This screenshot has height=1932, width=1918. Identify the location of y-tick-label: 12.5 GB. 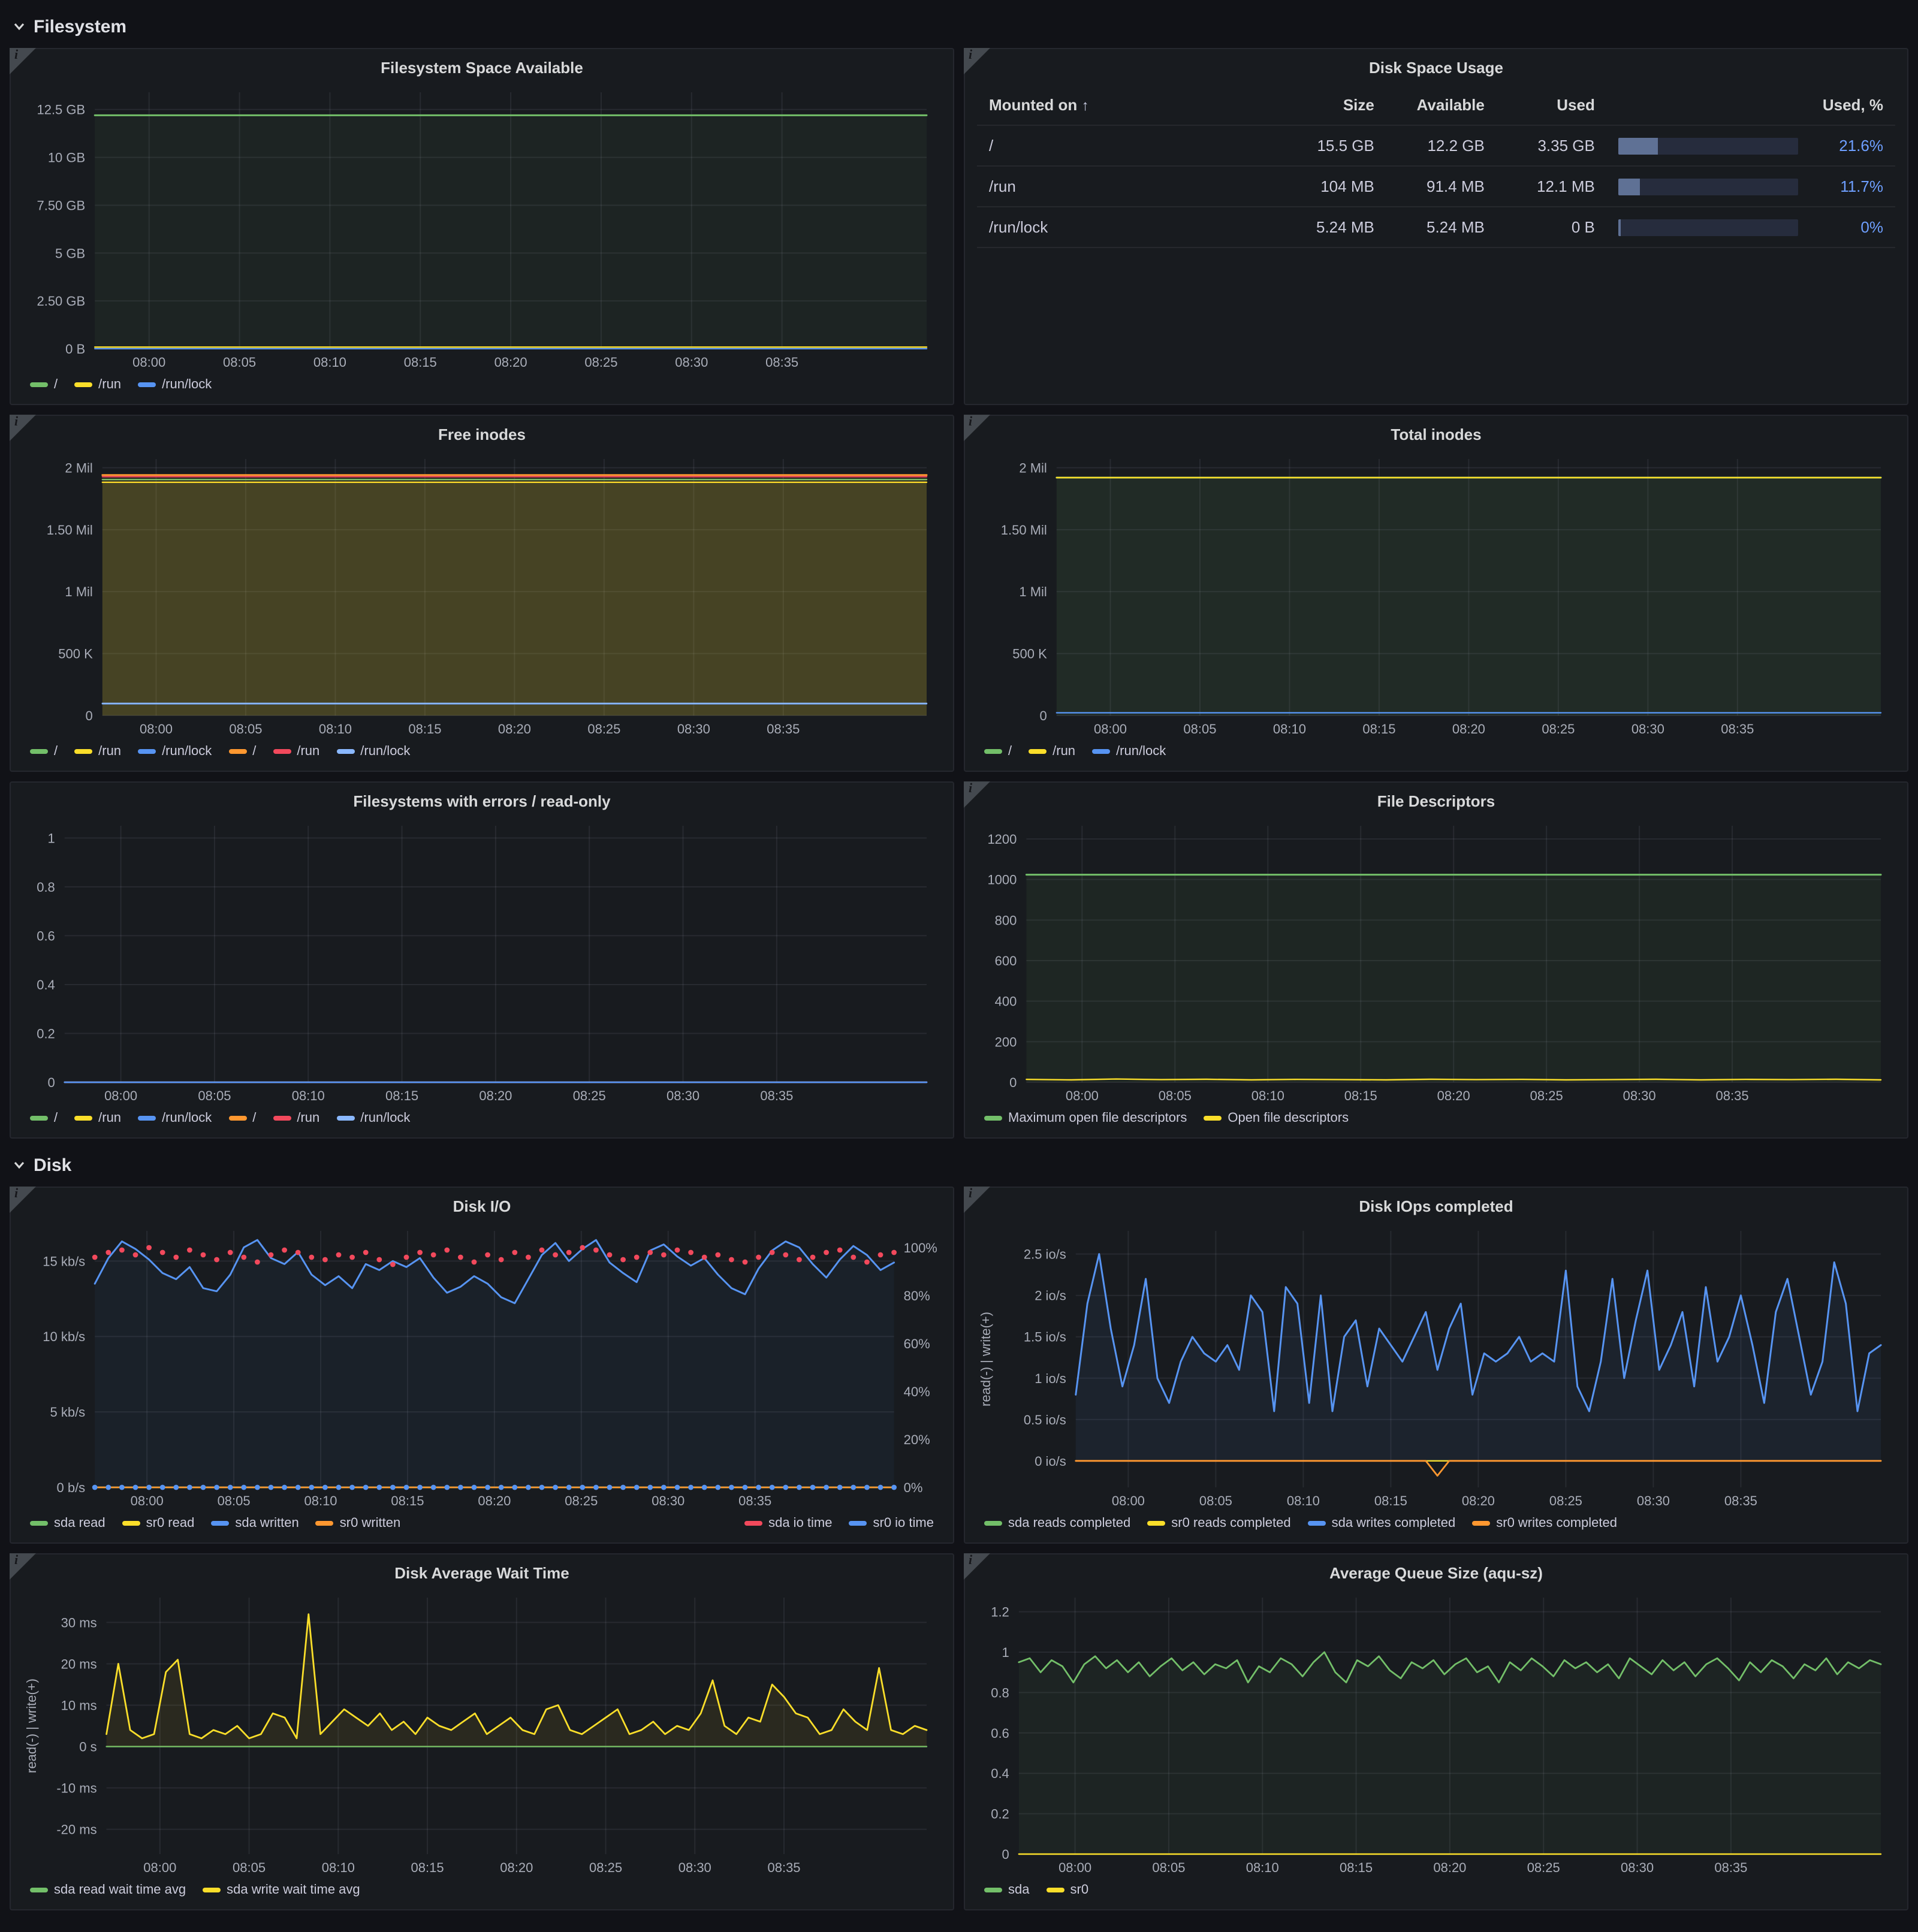
(61, 109).